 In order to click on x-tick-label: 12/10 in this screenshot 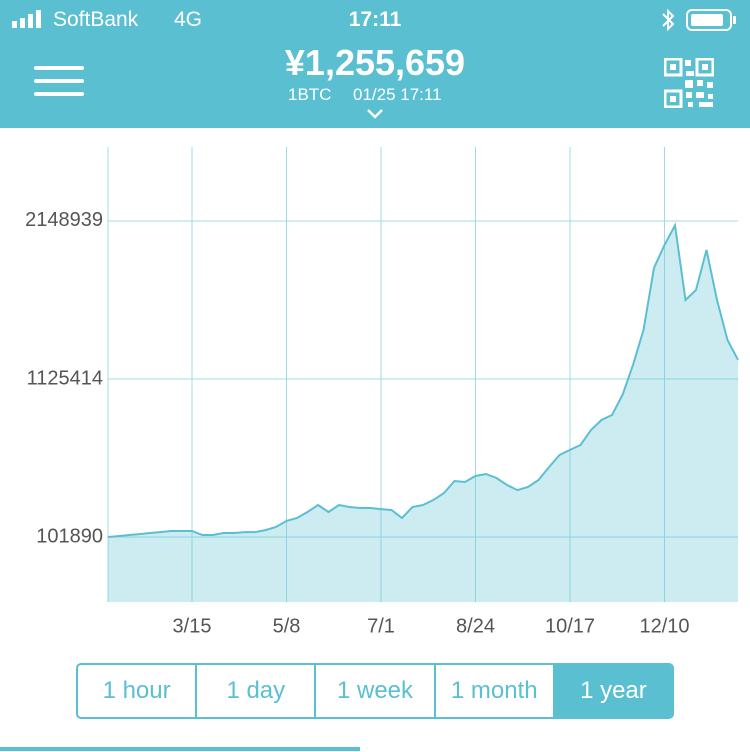, I will do `click(664, 626)`.